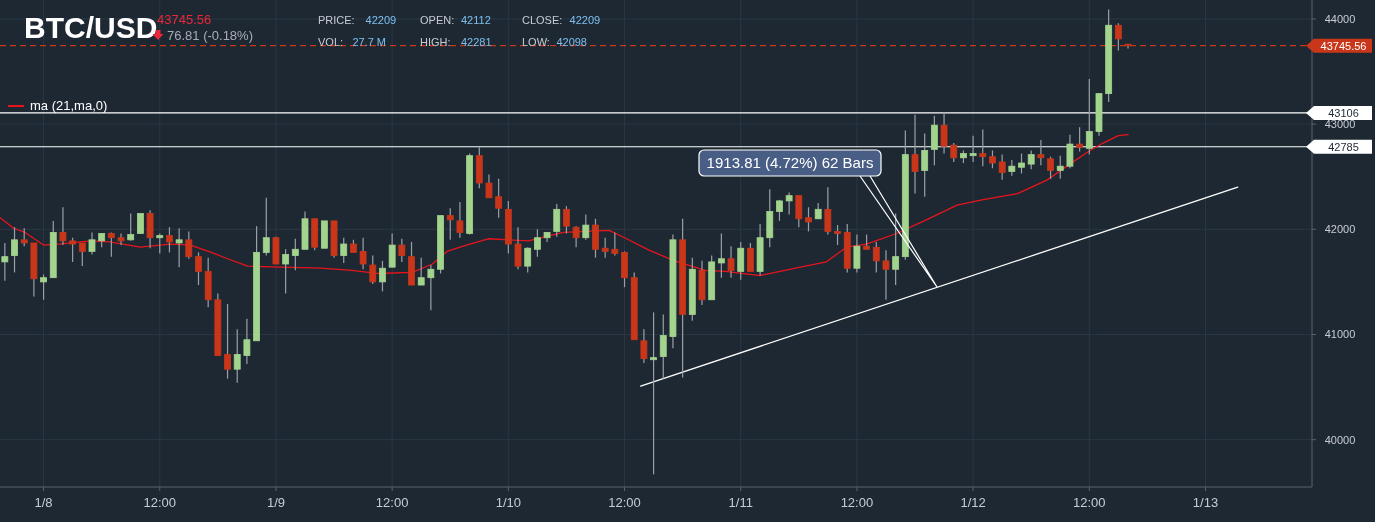  What do you see at coordinates (275, 502) in the screenshot?
I see `x-tick-label: 1/9` at bounding box center [275, 502].